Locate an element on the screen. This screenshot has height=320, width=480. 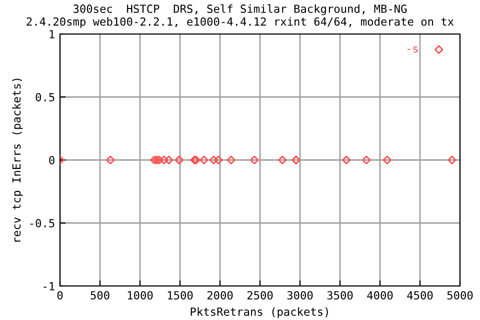
x-tick-label: 500 is located at coordinates (100, 295).